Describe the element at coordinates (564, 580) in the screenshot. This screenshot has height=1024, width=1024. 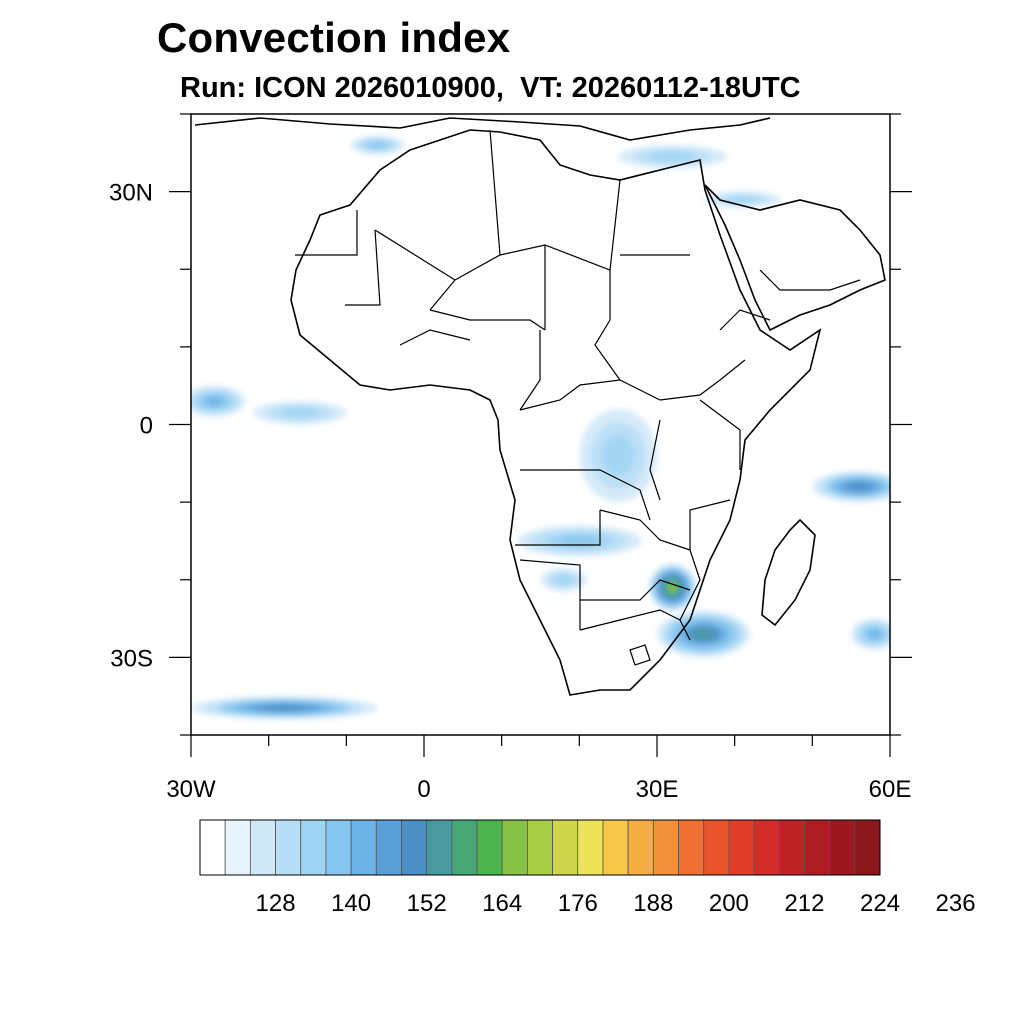
I see `convection-cell-botswana-namibia` at that location.